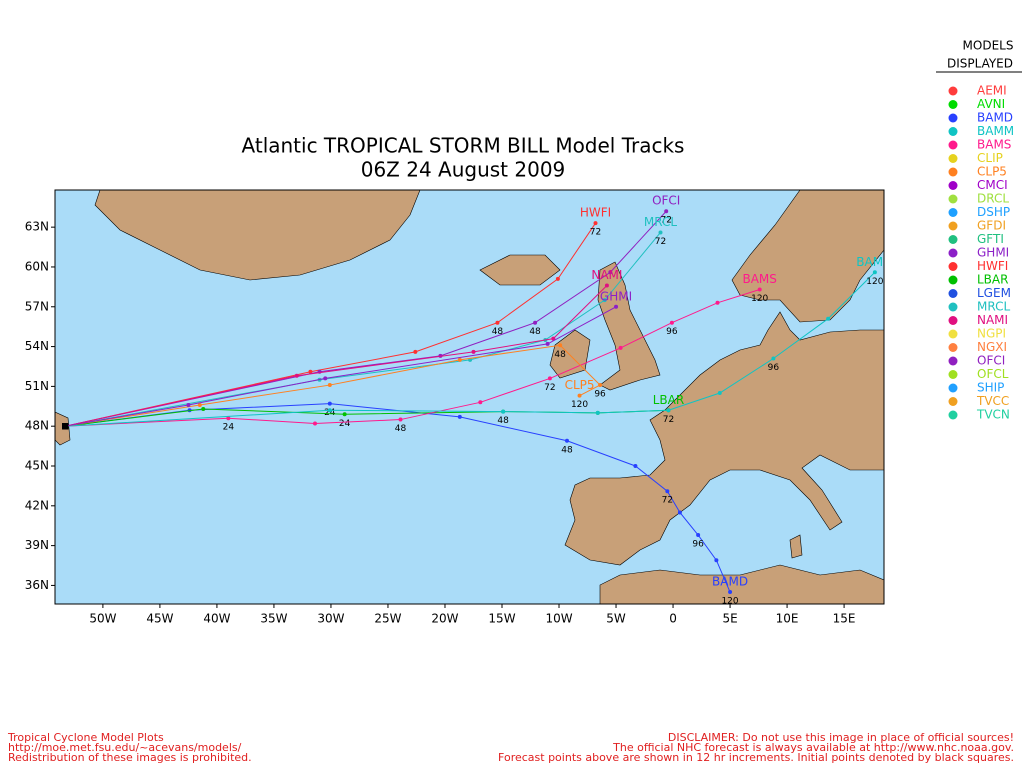 Image resolution: width=1024 pixels, height=768 pixels. Describe the element at coordinates (37, 227) in the screenshot. I see `y-tick-label: 63N` at that location.